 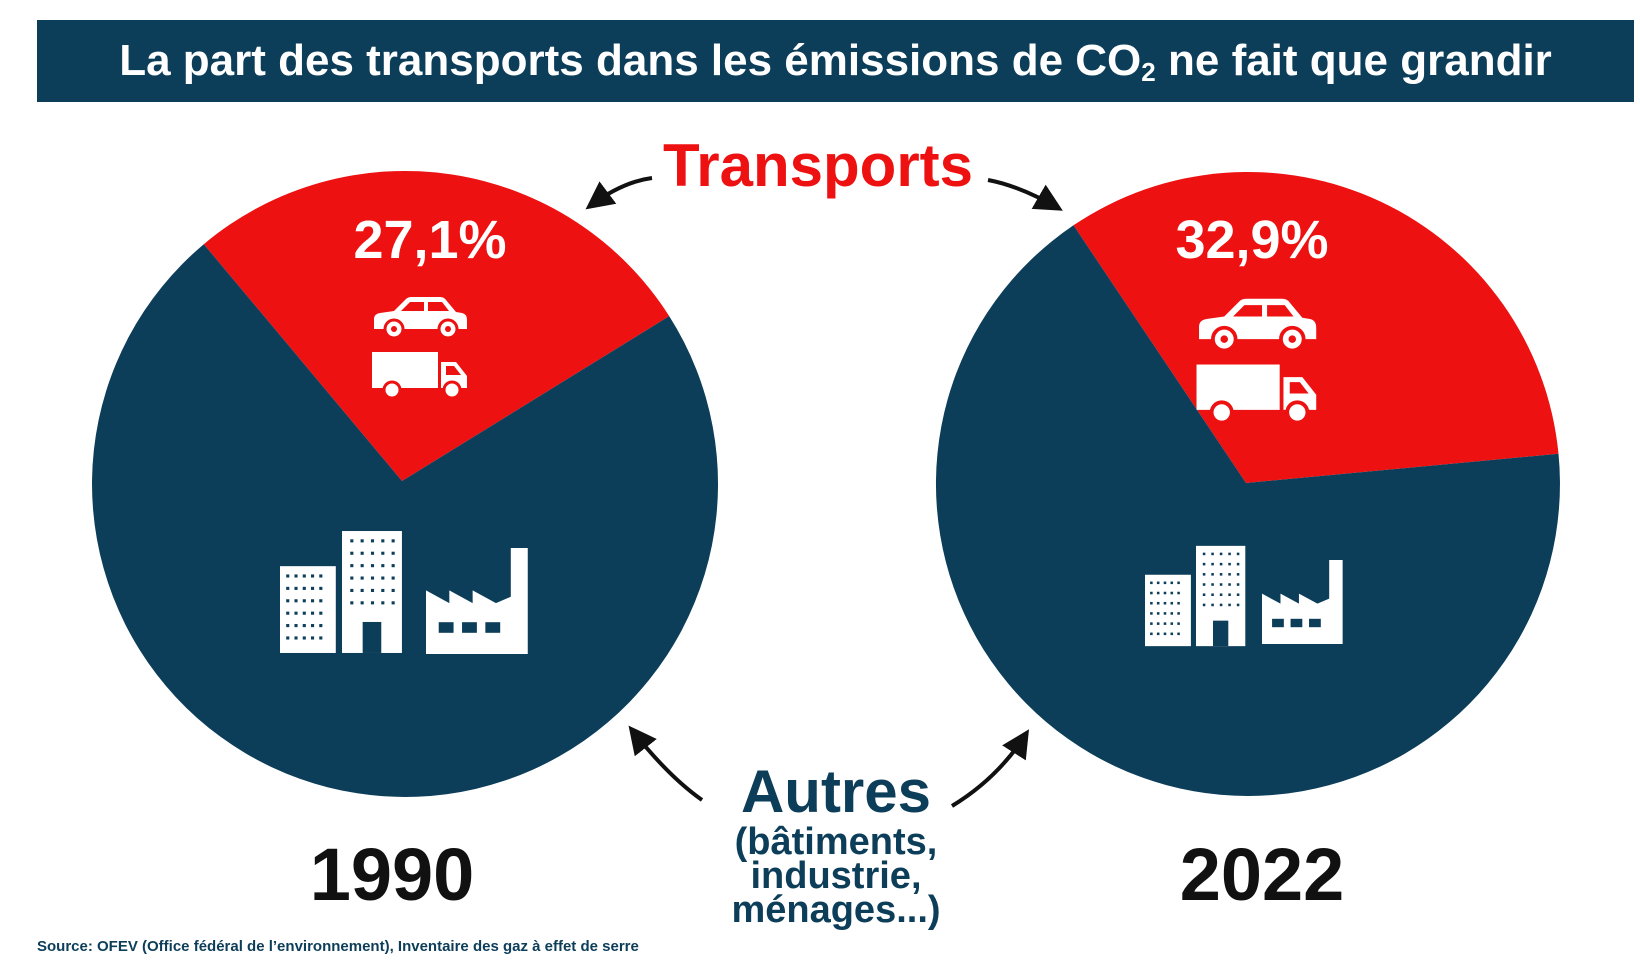 What do you see at coordinates (835, 910) in the screenshot?
I see `autres-detail-line-3: ménages...)` at bounding box center [835, 910].